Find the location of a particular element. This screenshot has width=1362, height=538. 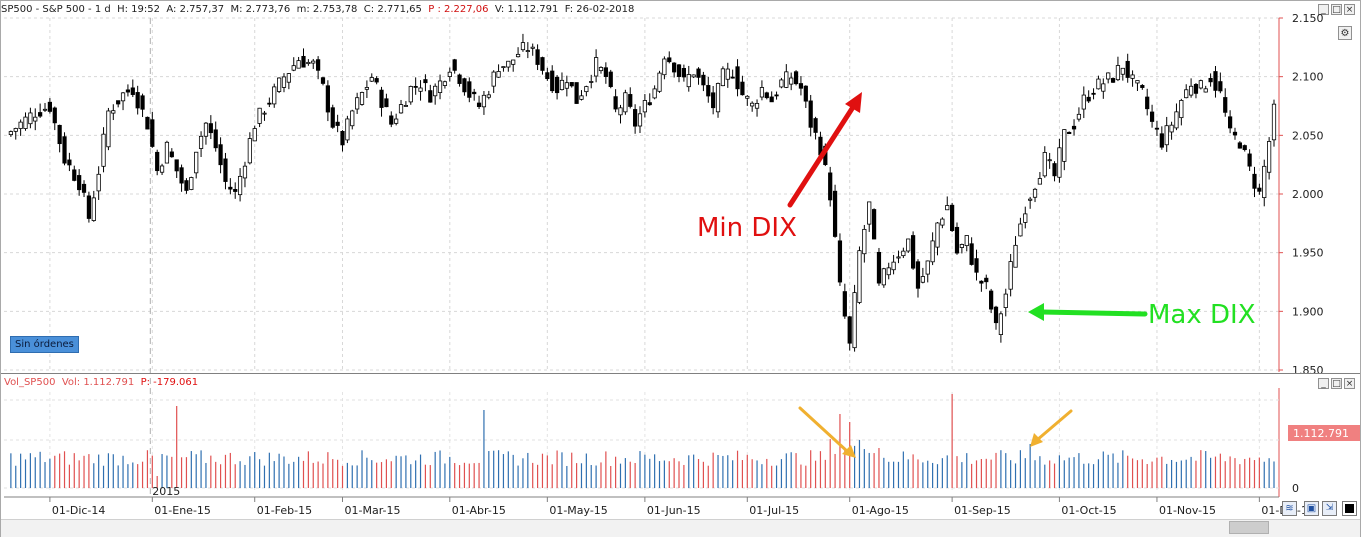

minimize-volume-pane-button: _ is located at coordinates (1323, 383).